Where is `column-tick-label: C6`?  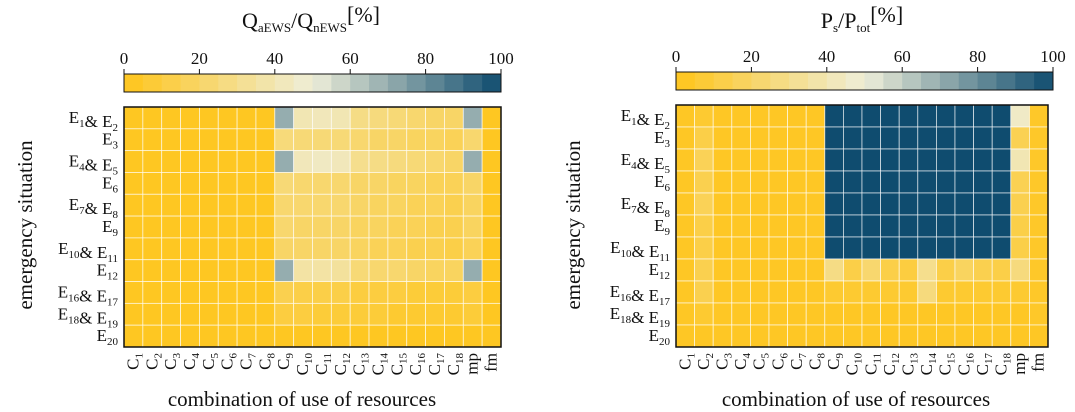
column-tick-label: C6 is located at coordinates (229, 361).